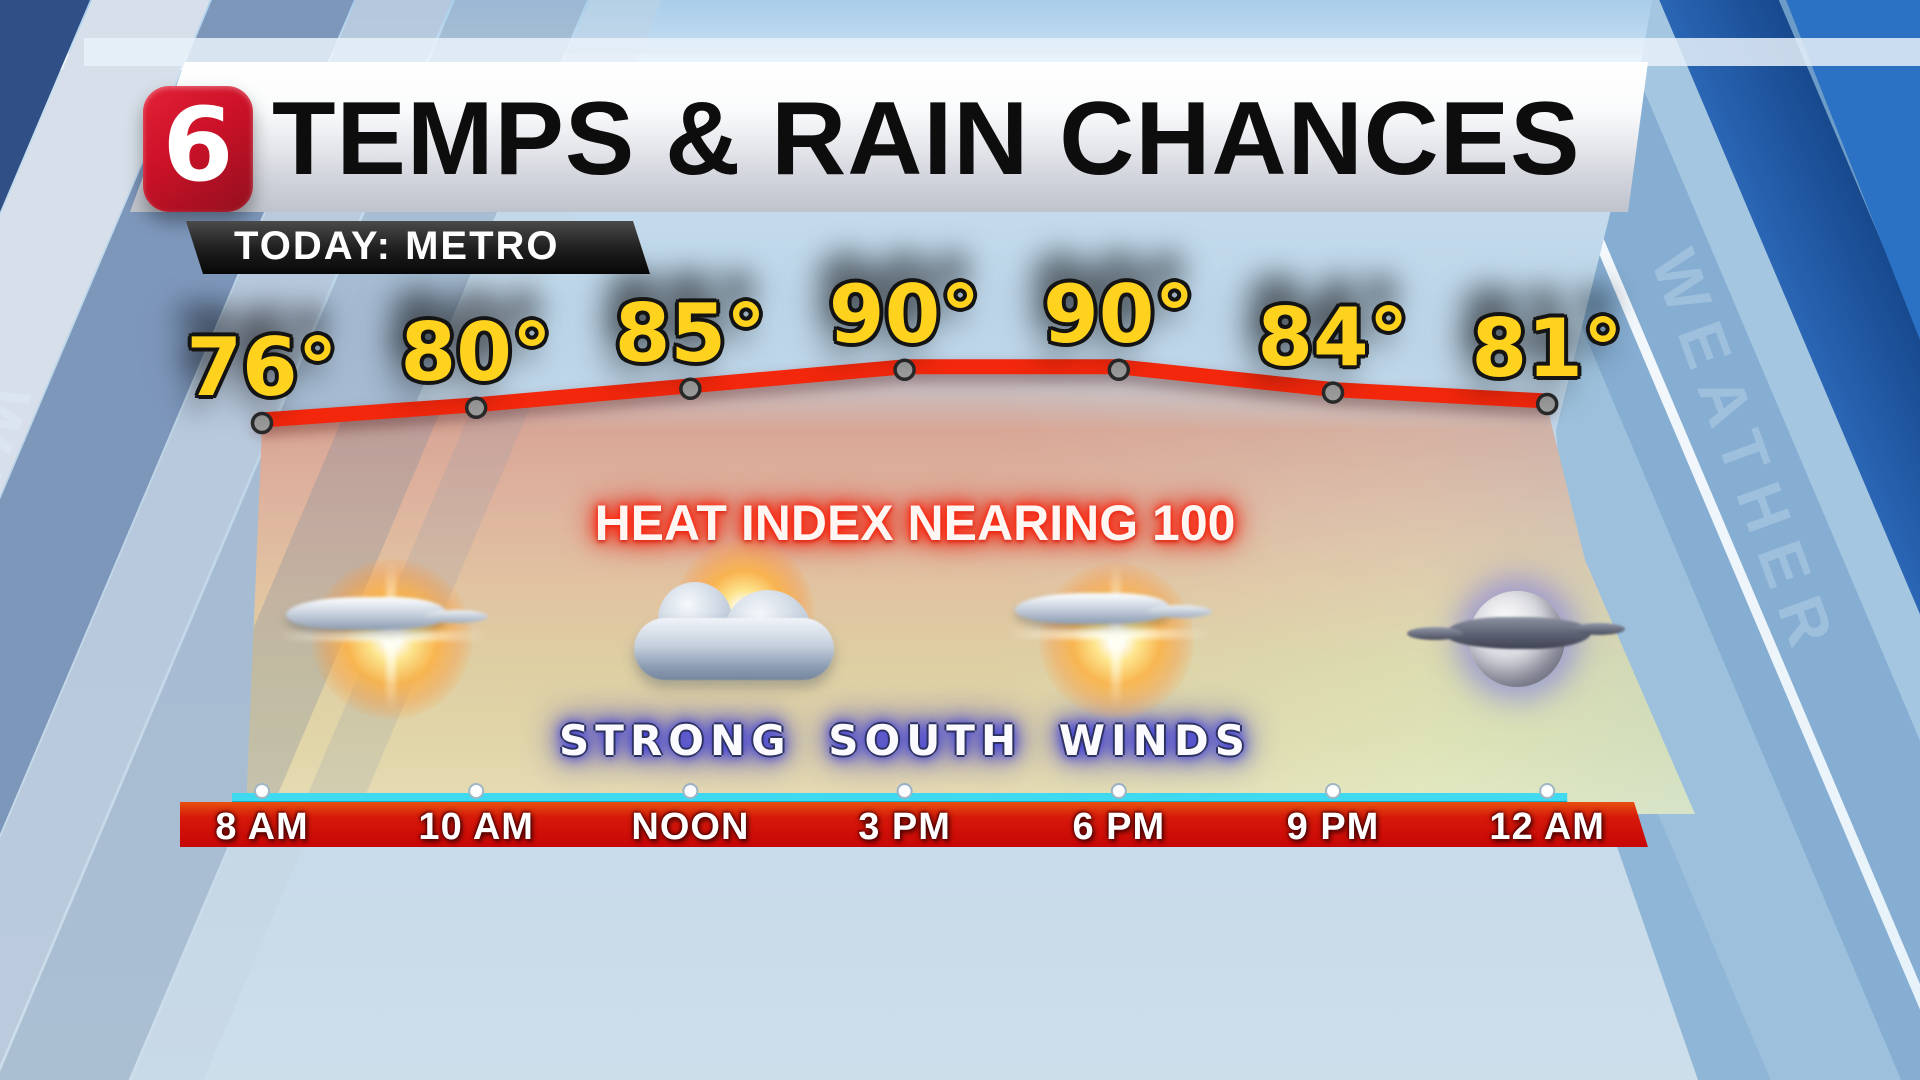 The image size is (1920, 1080). Describe the element at coordinates (926, 138) in the screenshot. I see `page-title: TEMPS & RAIN CHANCES` at that location.